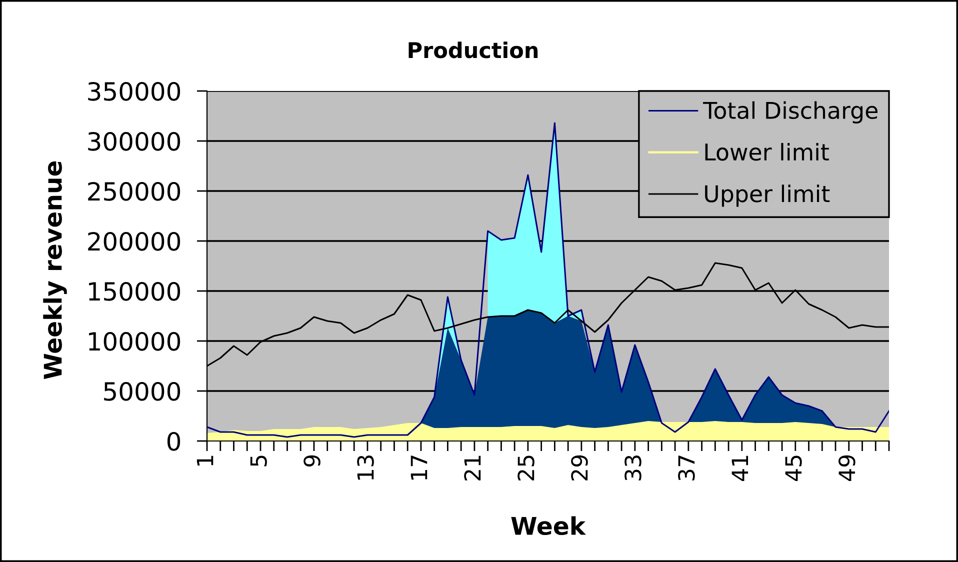 This screenshot has height=562, width=958. I want to click on y-tick-label: 250000, so click(134, 191).